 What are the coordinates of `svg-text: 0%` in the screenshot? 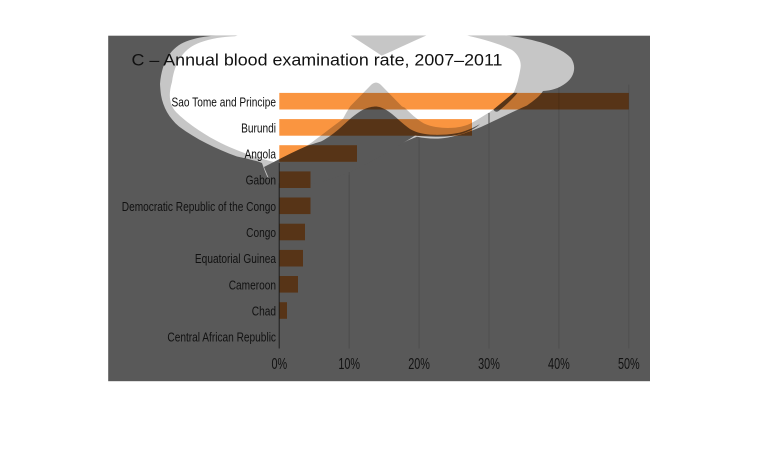 It's located at (279, 363).